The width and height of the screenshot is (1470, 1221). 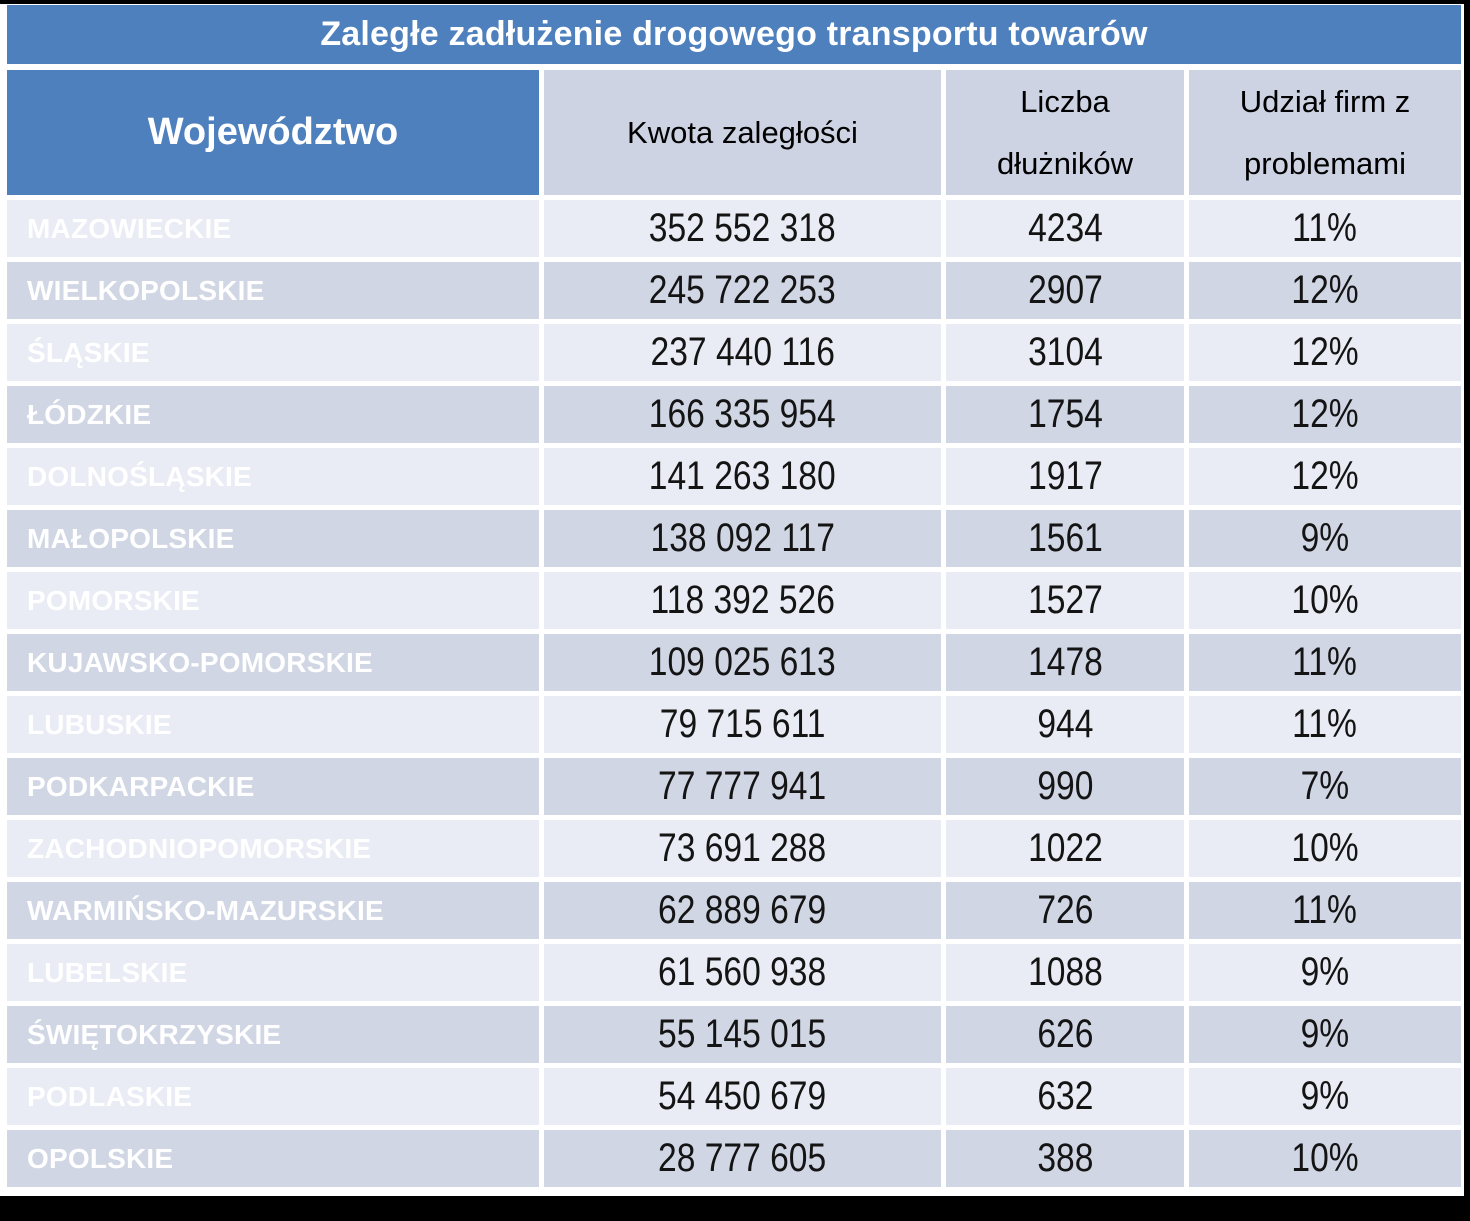 I want to click on amount-value: 166 335 954, so click(x=742, y=414).